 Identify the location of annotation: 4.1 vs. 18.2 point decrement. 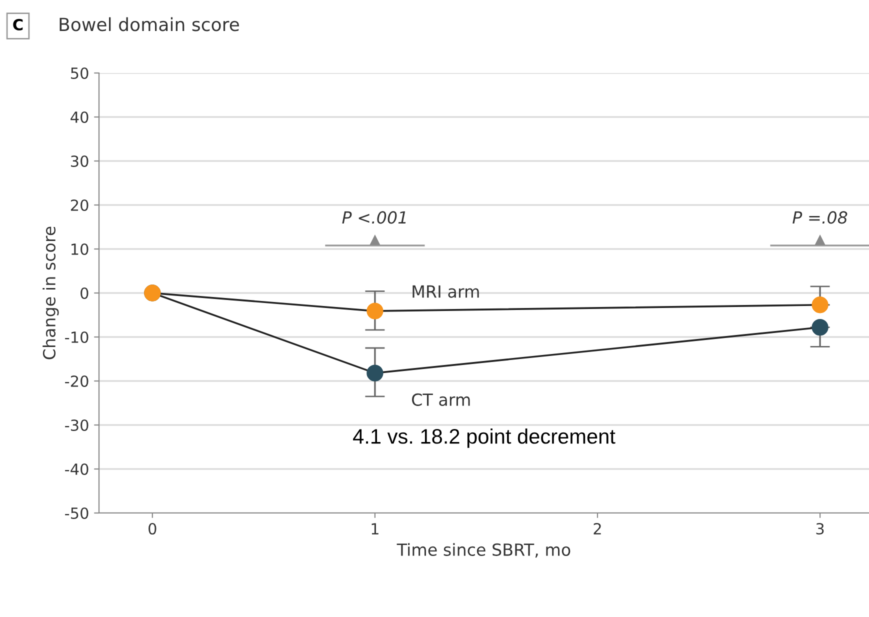
(484, 438).